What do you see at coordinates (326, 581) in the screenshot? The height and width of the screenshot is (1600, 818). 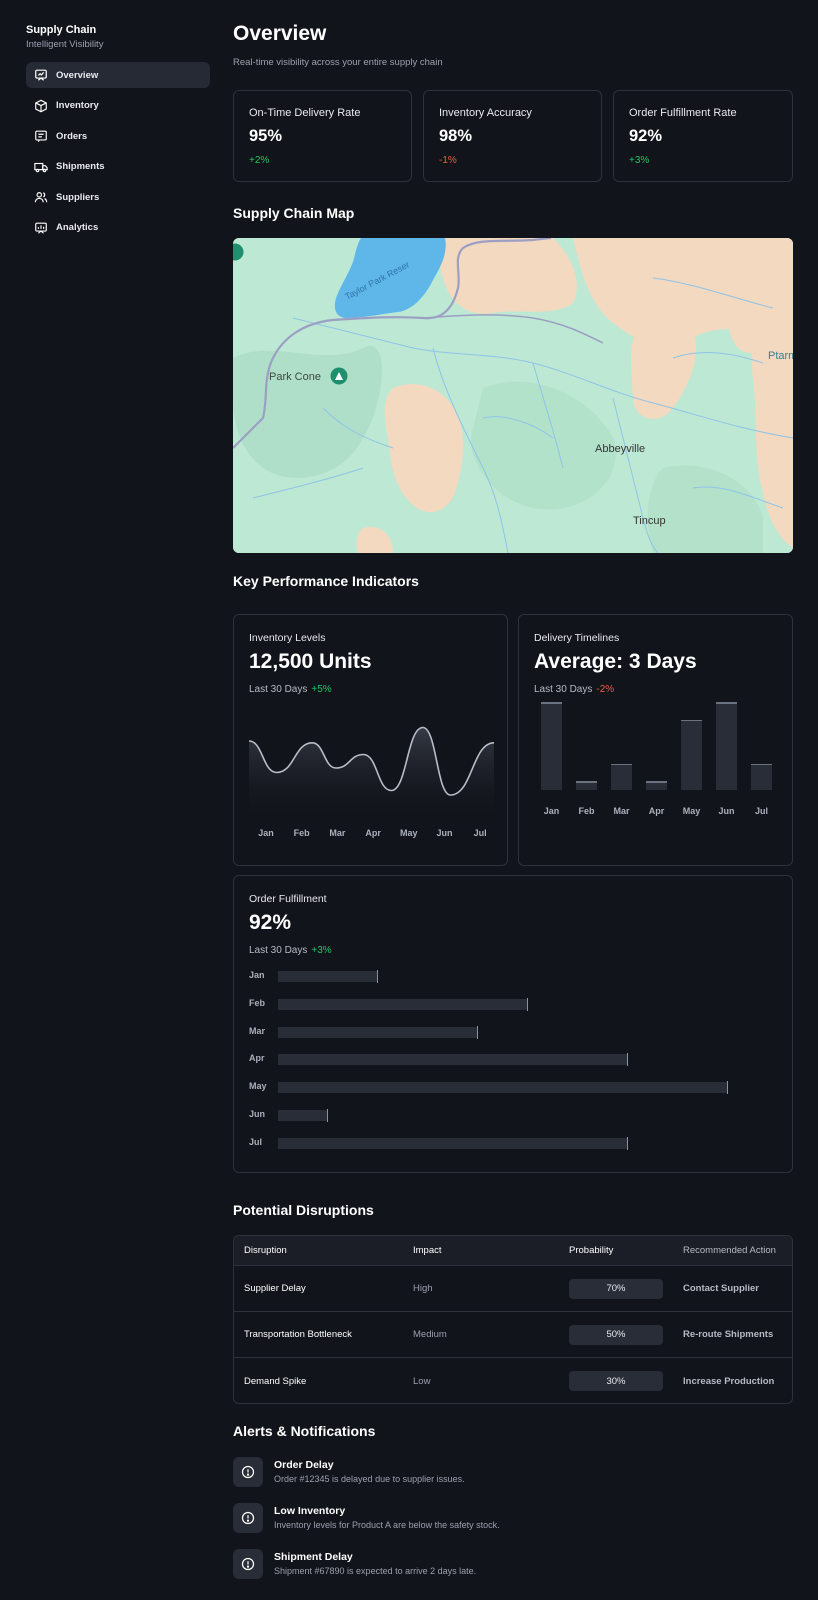 I see `kpi-section-title: Key Performance Indicators` at bounding box center [326, 581].